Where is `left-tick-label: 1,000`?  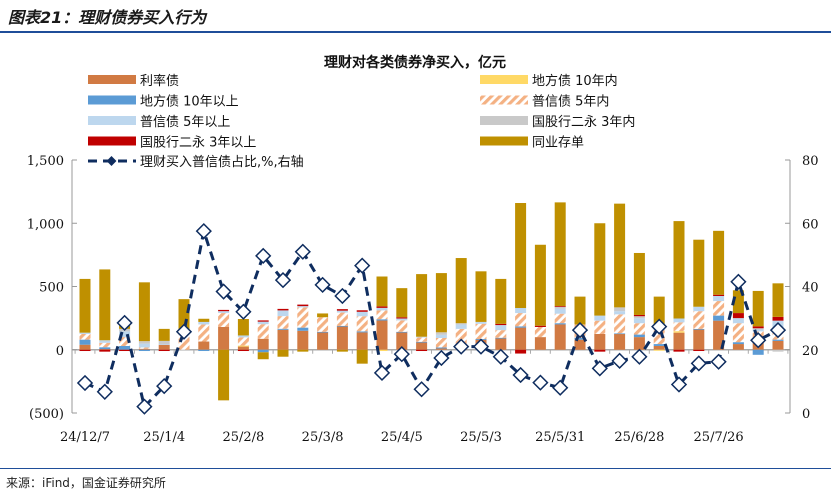
left-tick-label: 1,000 is located at coordinates (45, 224).